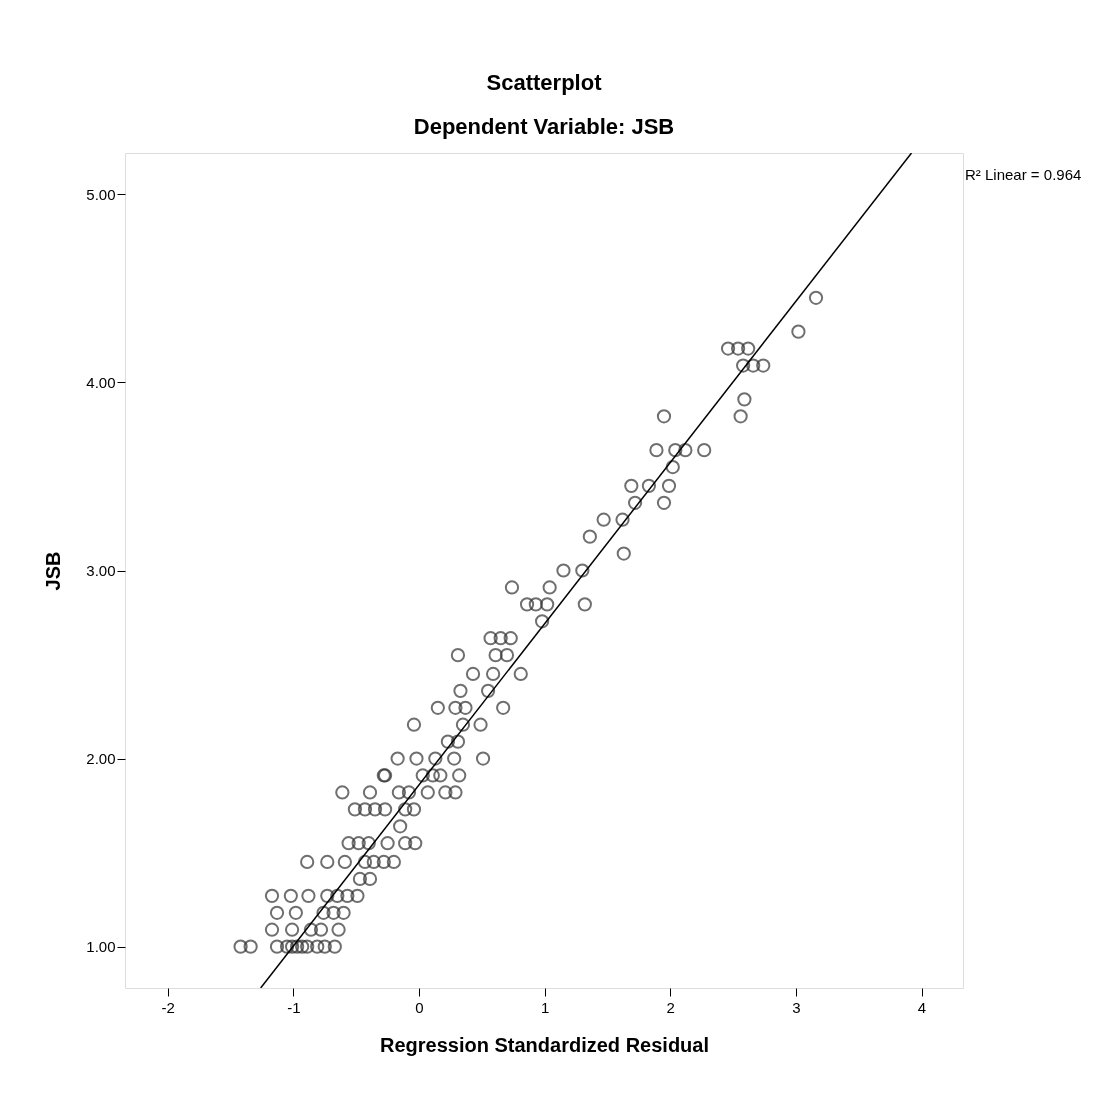  Describe the element at coordinates (419, 1007) in the screenshot. I see `x-tick-label: 0` at that location.